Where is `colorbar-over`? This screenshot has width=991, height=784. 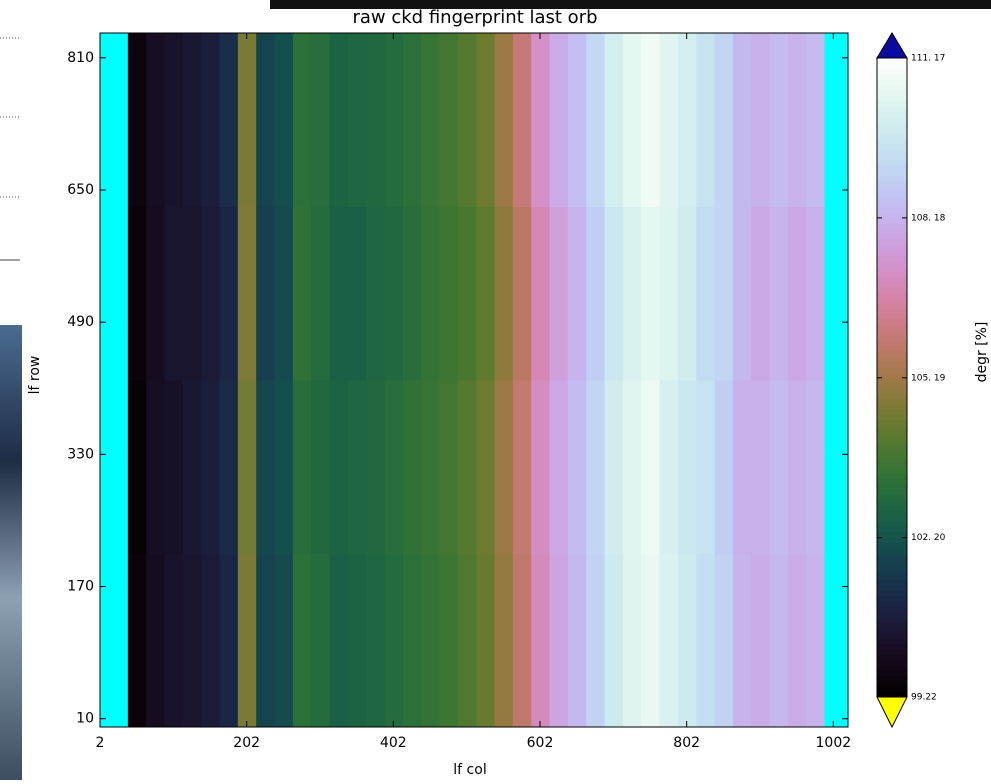
colorbar-over is located at coordinates (892, 45).